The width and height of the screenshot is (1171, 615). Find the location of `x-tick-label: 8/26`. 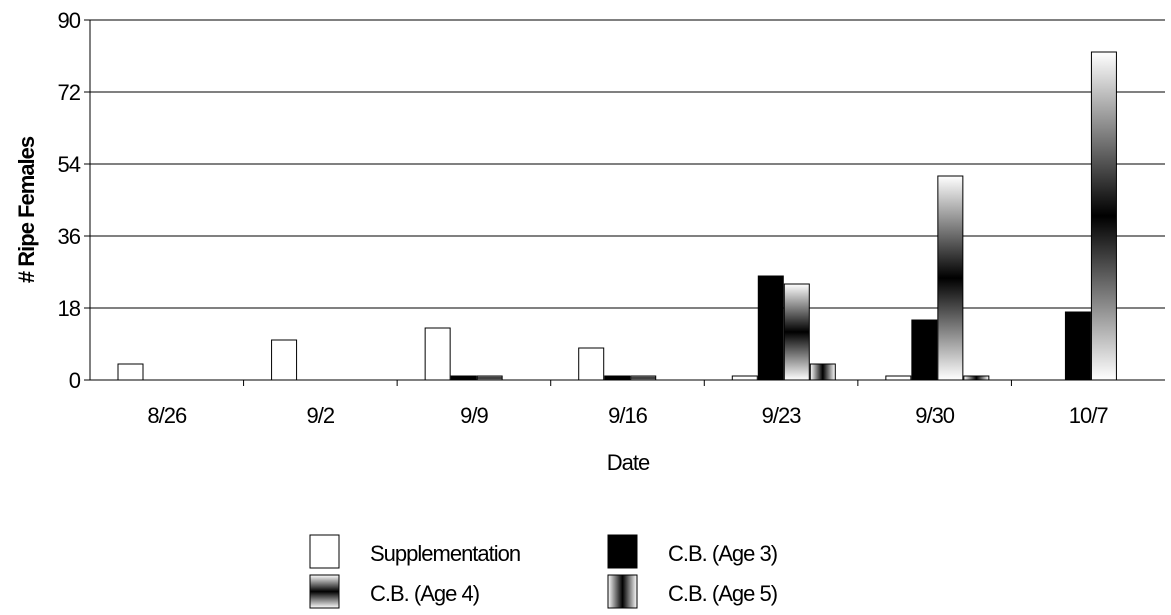

x-tick-label: 8/26 is located at coordinates (167, 415).